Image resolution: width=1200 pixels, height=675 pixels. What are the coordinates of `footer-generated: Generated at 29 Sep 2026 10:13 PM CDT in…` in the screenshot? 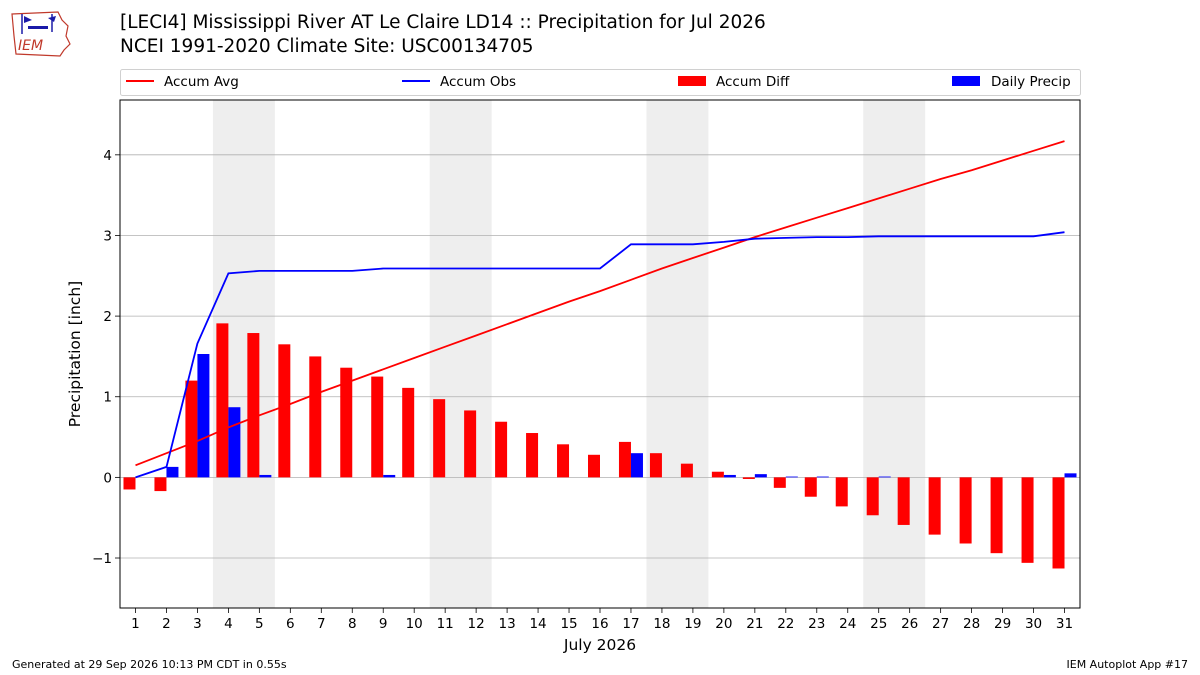 It's located at (149, 664).